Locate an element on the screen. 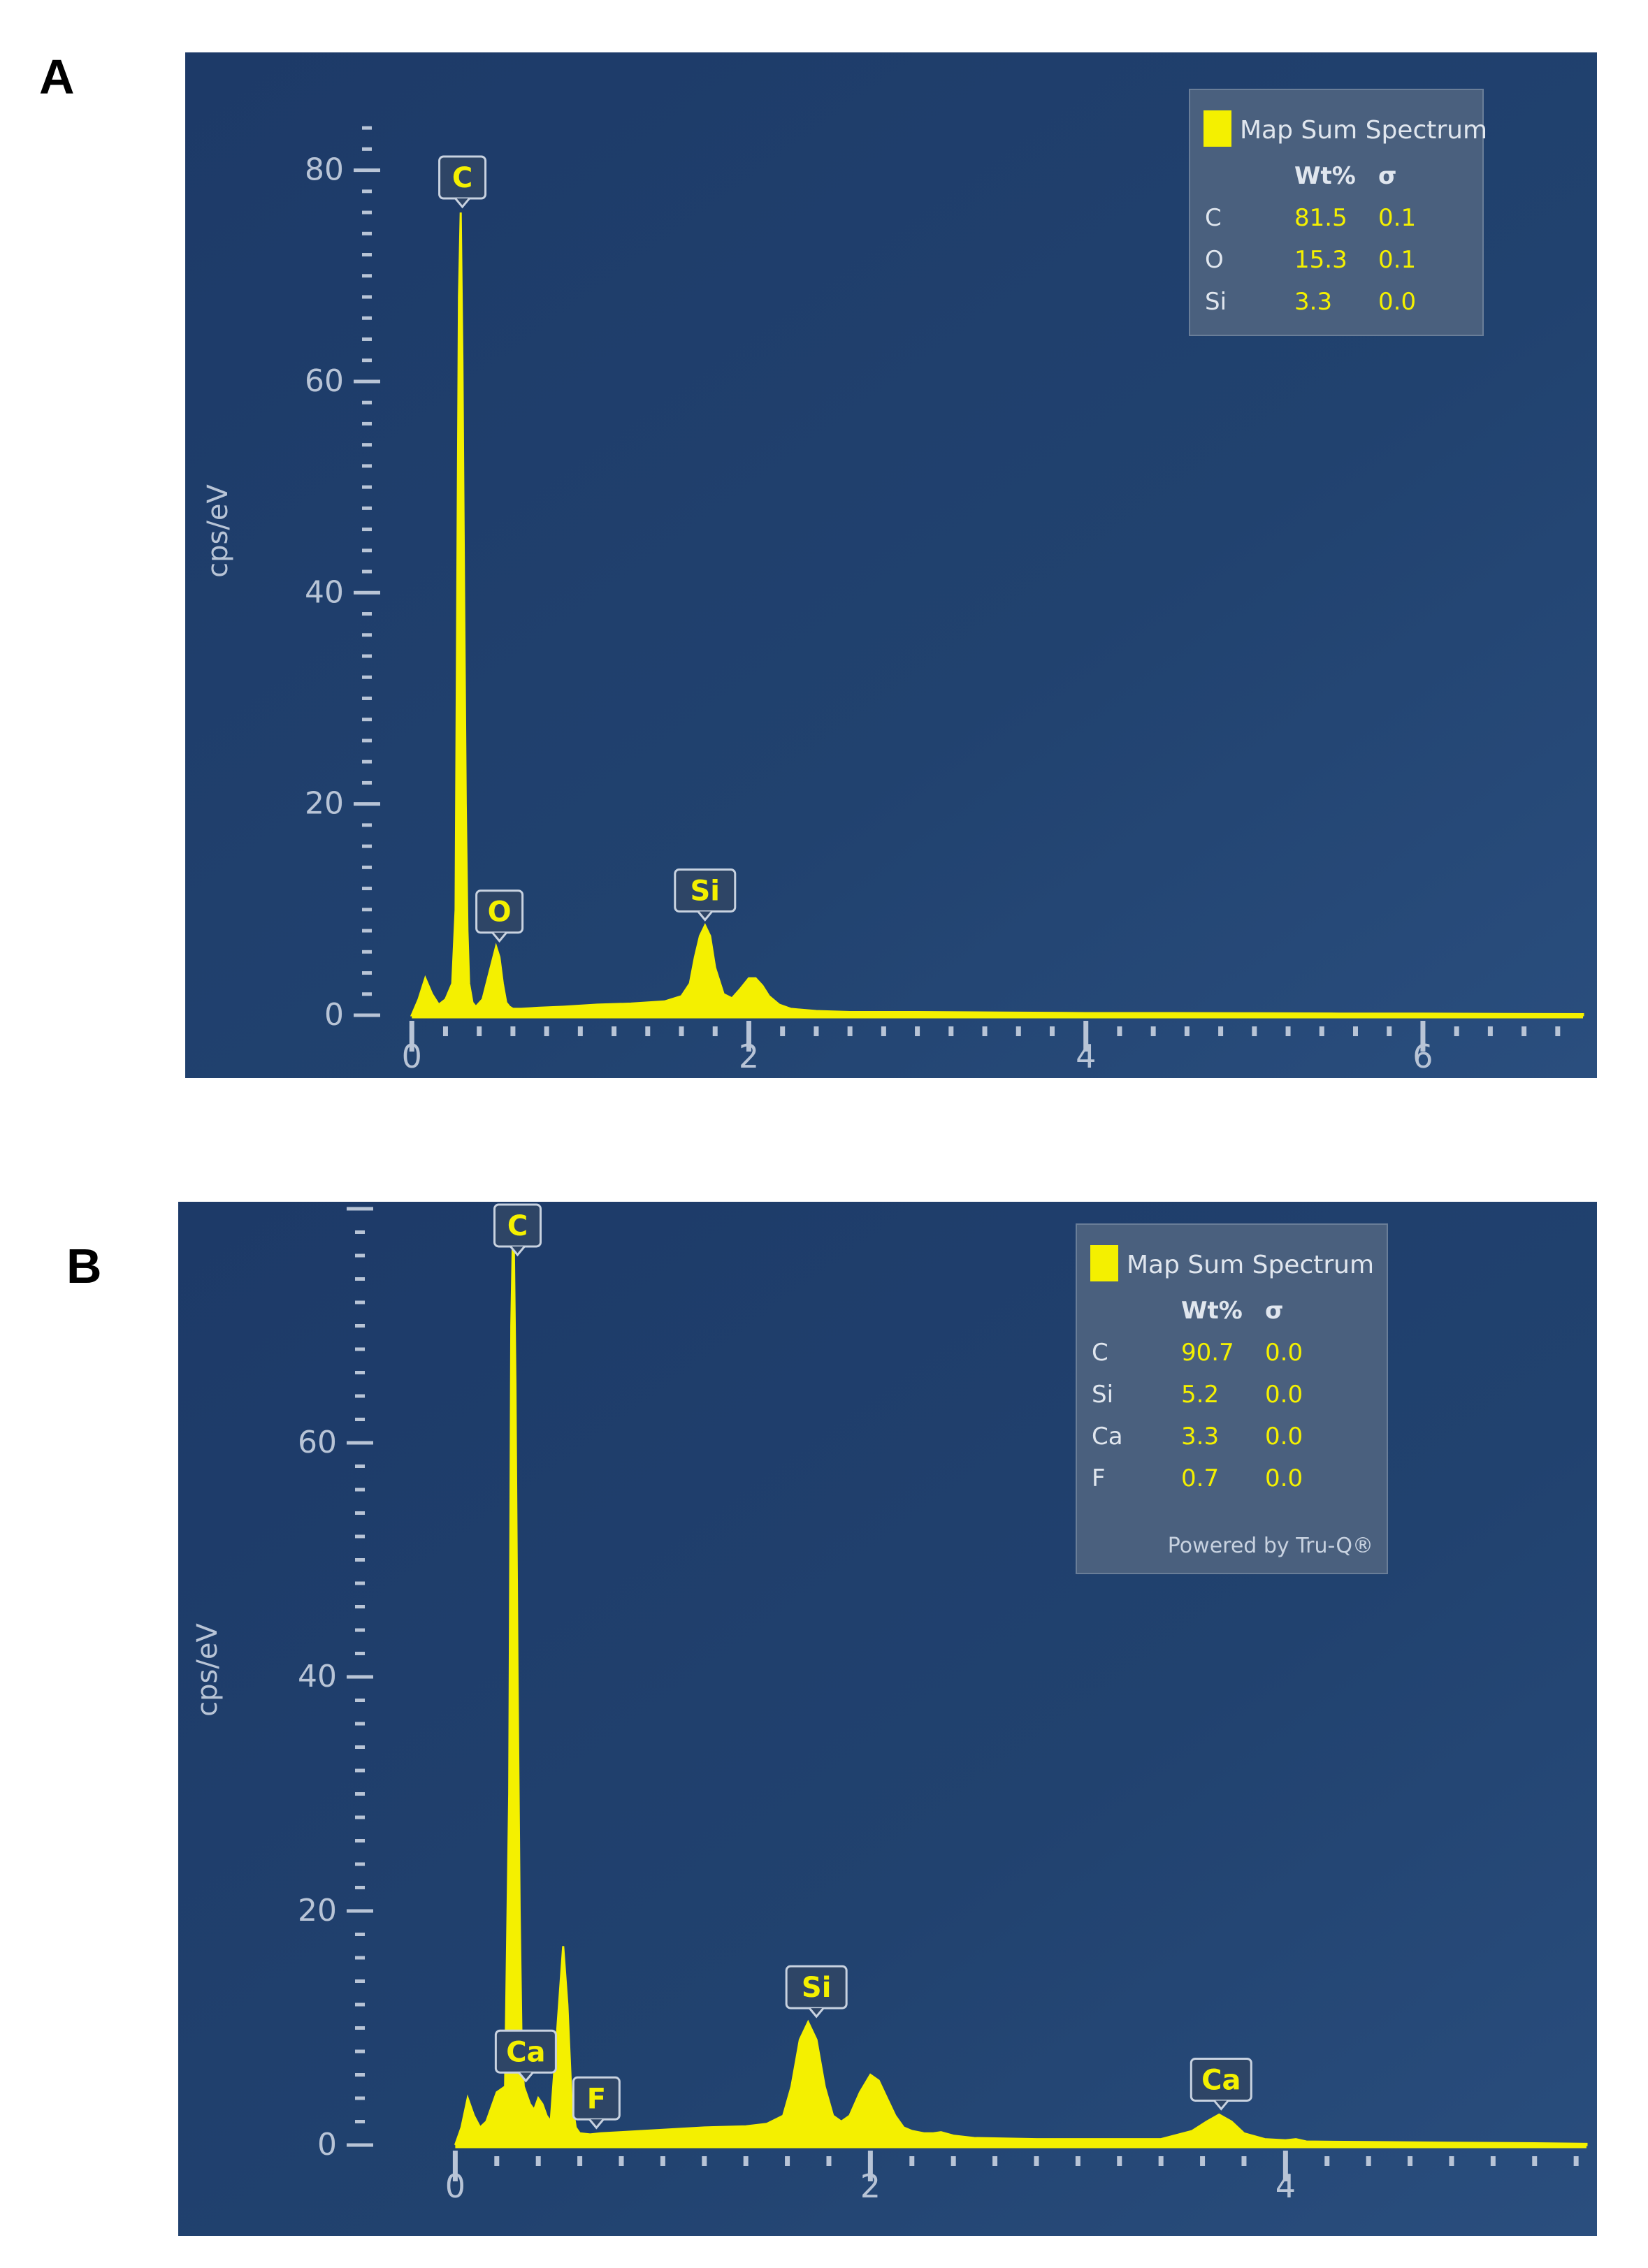 The height and width of the screenshot is (2268, 1648). y-axis: 0 20 40 60 80 is located at coordinates (343, 579).